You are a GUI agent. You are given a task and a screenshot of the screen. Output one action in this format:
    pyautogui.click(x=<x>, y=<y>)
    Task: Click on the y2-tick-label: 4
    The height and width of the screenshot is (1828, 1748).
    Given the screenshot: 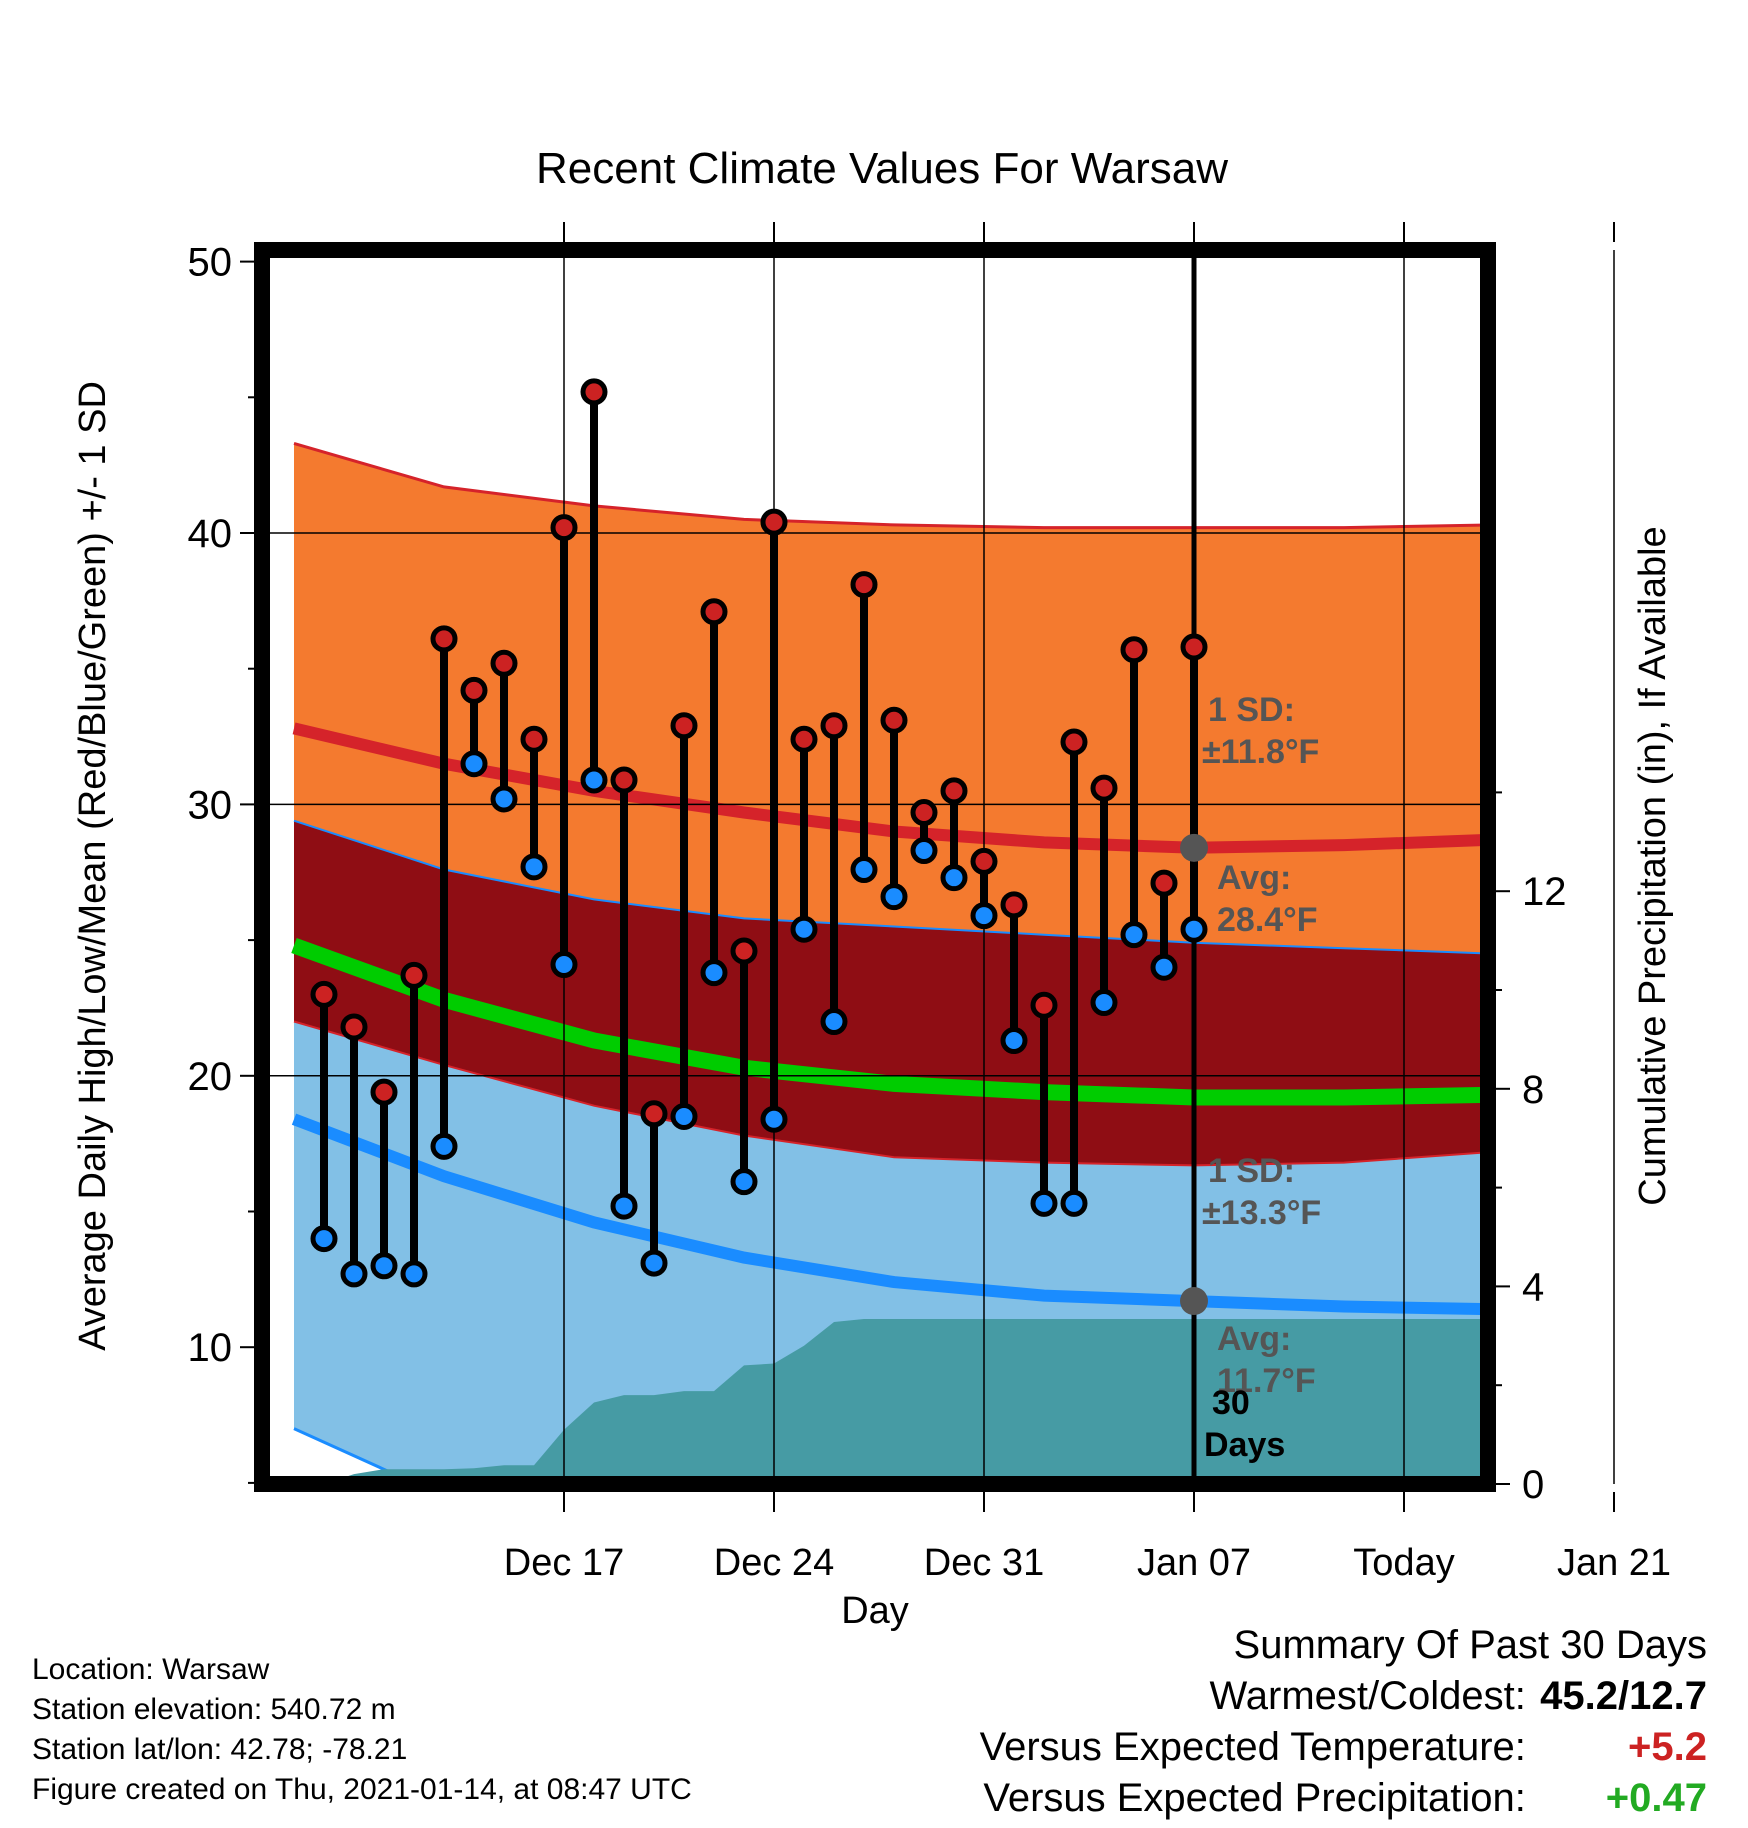 What is the action you would take?
    pyautogui.click(x=1533, y=1287)
    